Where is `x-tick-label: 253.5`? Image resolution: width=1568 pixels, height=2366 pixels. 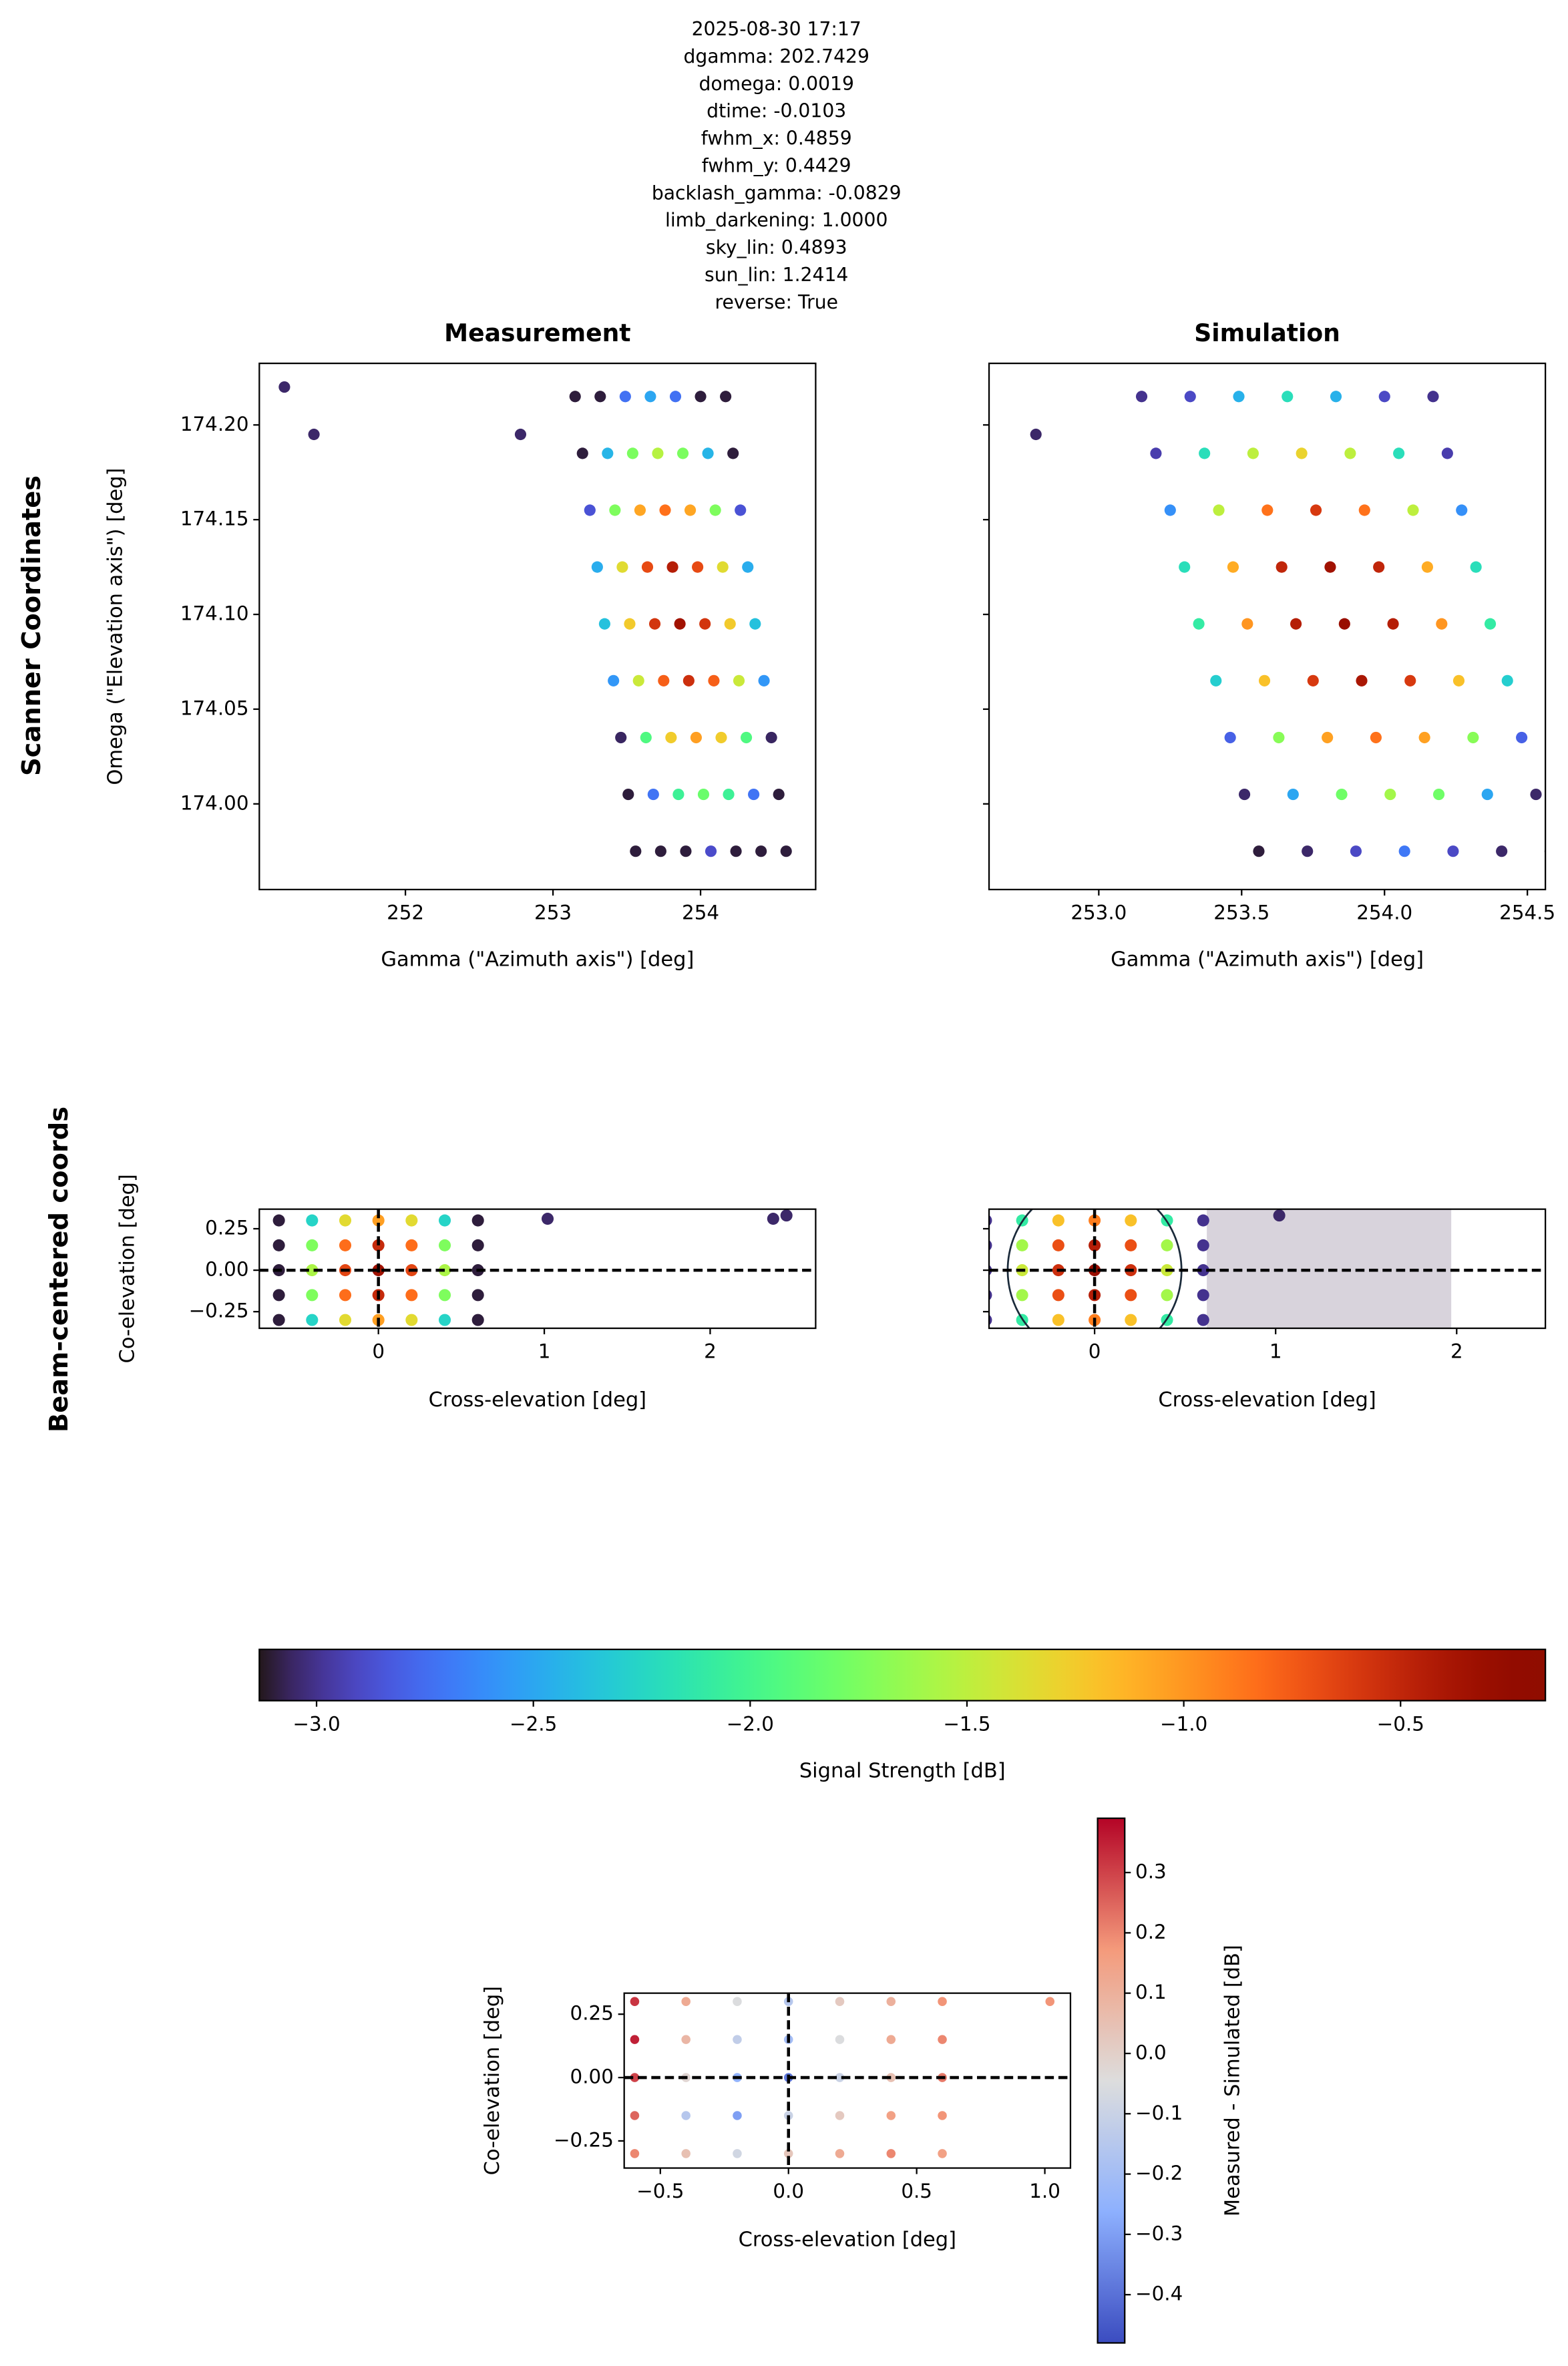
x-tick-label: 253.5 is located at coordinates (1241, 913).